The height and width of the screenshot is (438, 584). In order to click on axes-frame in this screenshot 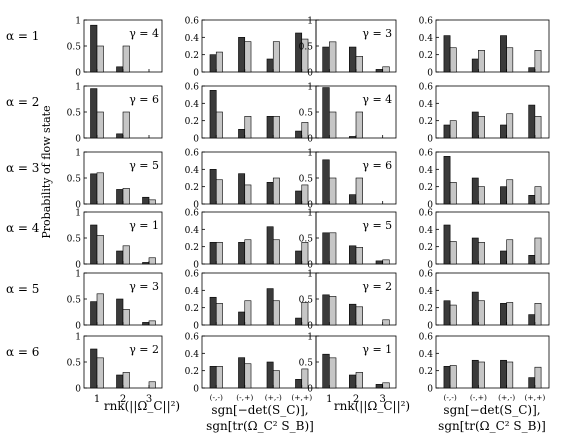, I will do `click(492, 299)`.